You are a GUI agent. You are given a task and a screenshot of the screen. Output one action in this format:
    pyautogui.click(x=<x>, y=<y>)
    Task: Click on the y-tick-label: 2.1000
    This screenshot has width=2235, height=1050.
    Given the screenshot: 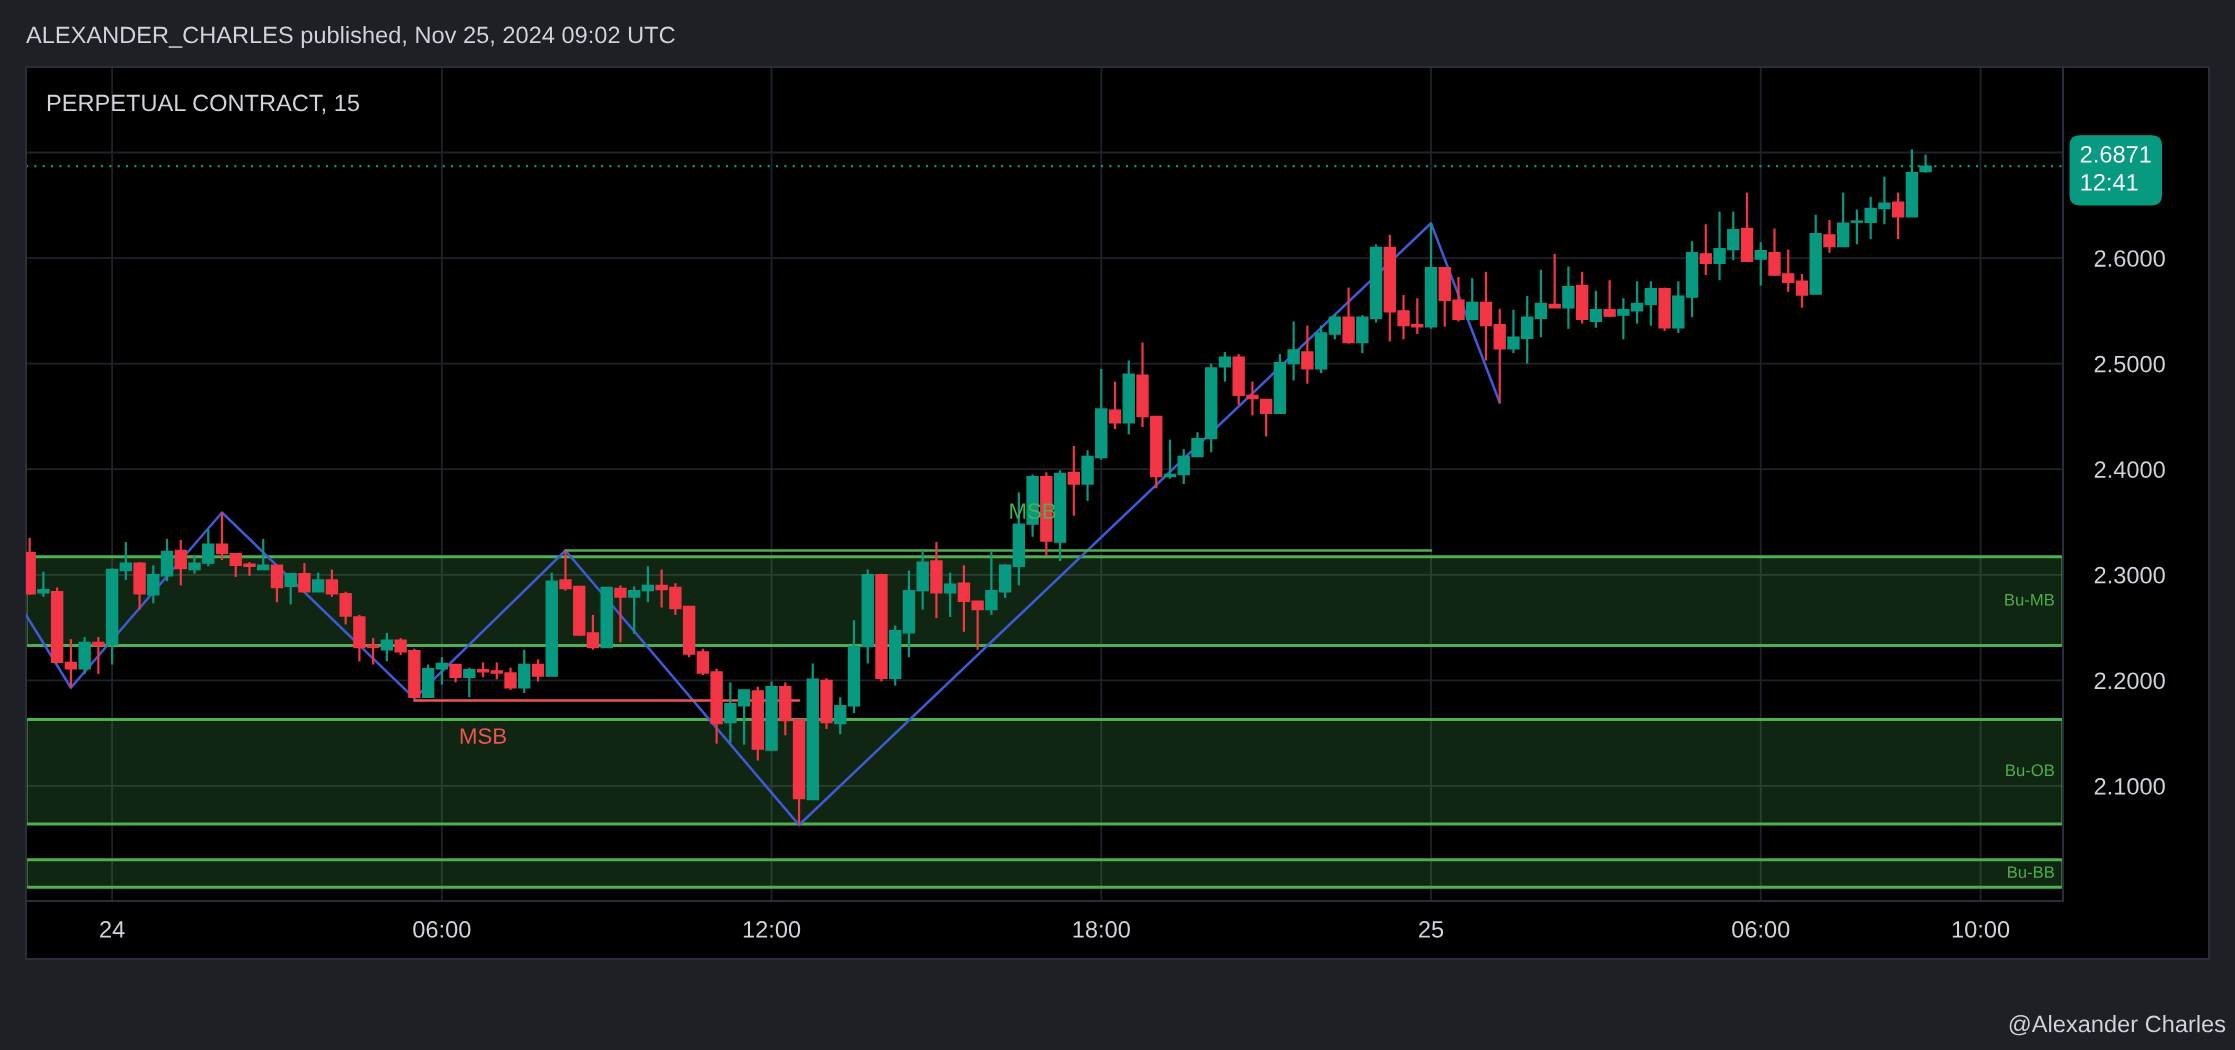 What is the action you would take?
    pyautogui.click(x=2129, y=786)
    